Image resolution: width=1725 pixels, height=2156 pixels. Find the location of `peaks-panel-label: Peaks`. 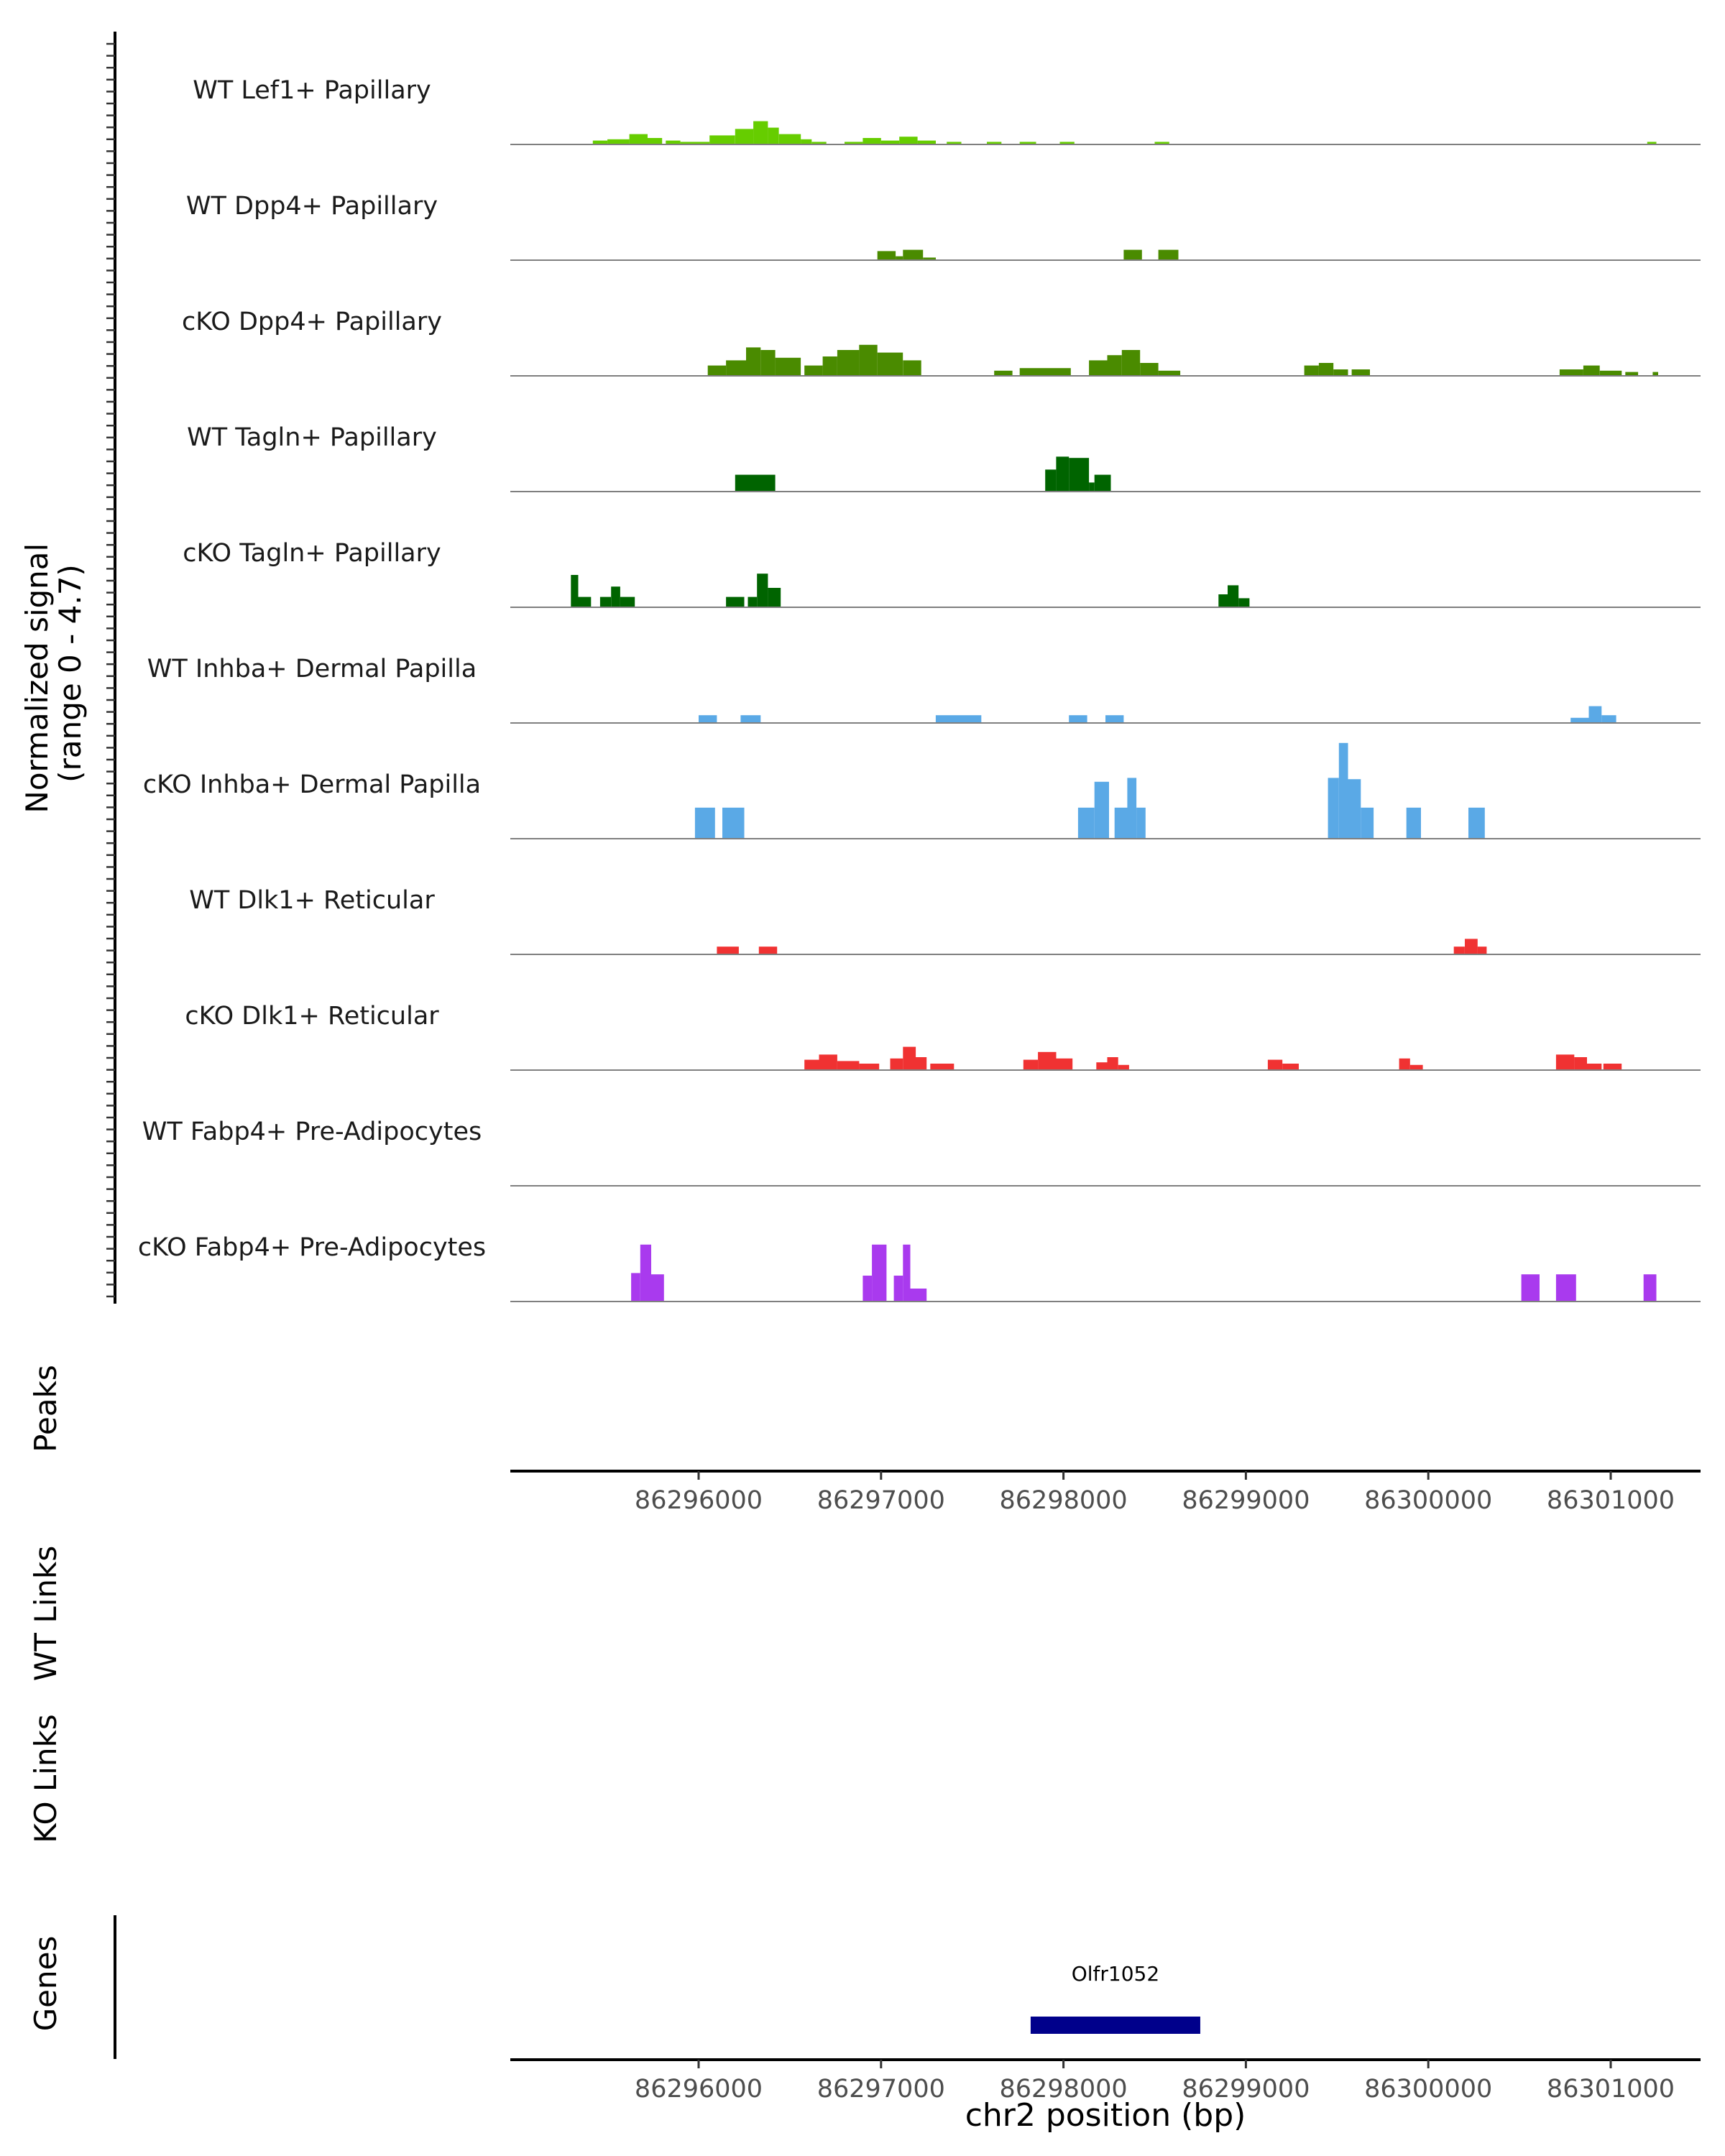

peaks-panel-label: Peaks is located at coordinates (45, 1409).